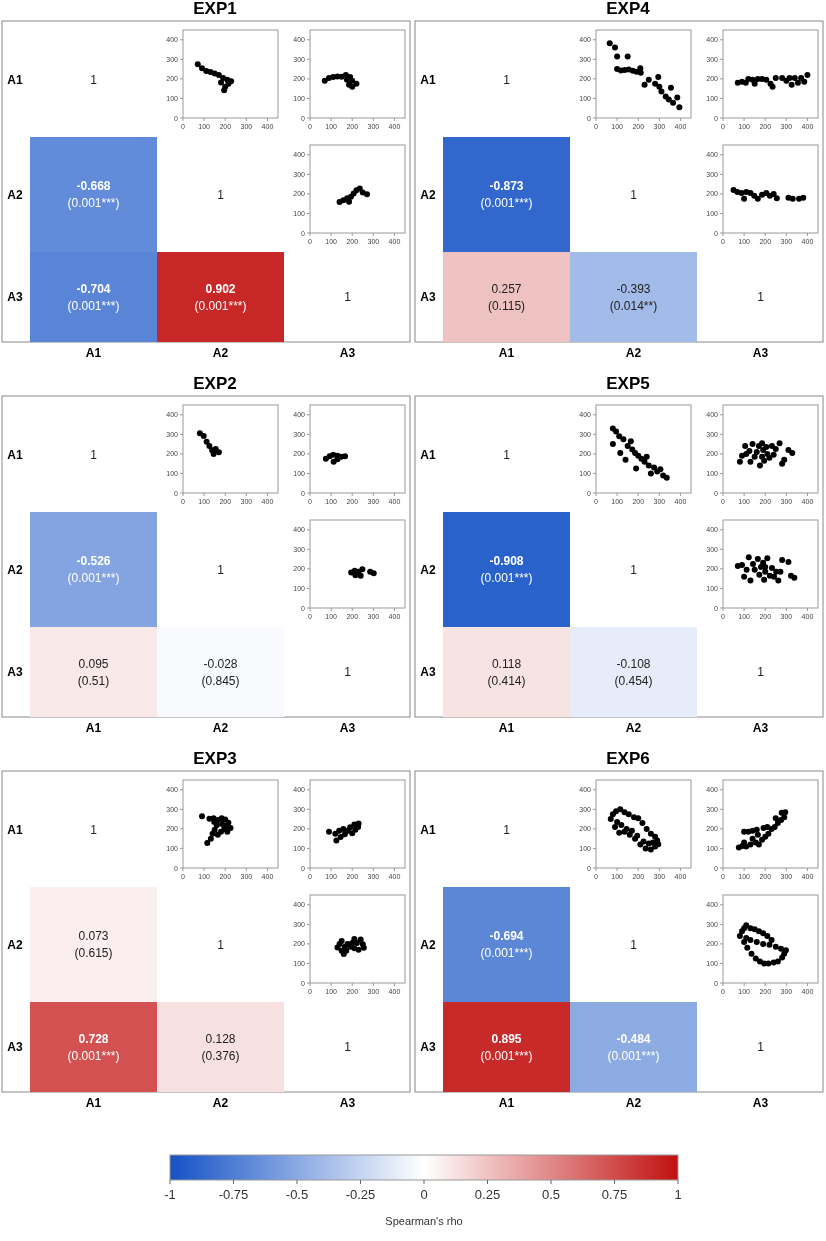 The height and width of the screenshot is (1241, 826). I want to click on chart-title: EXP4, so click(628, 9).